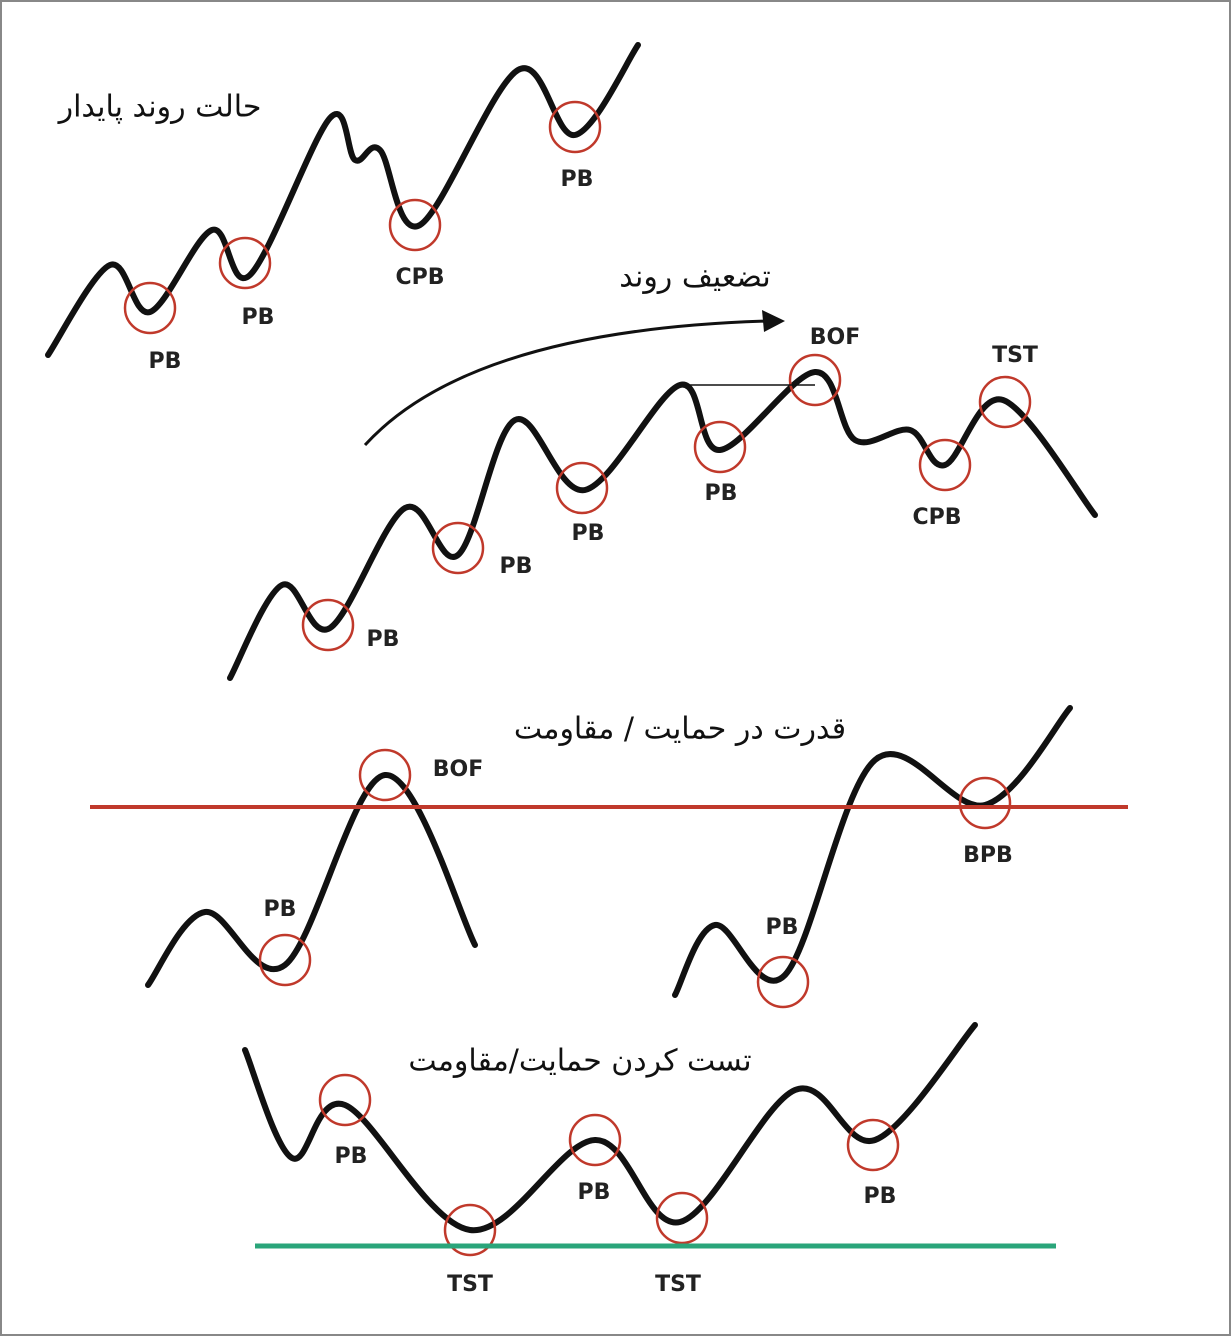  Describe the element at coordinates (680, 729) in the screenshot. I see `section-title: قدرت در حمایت / مقاومت` at that location.